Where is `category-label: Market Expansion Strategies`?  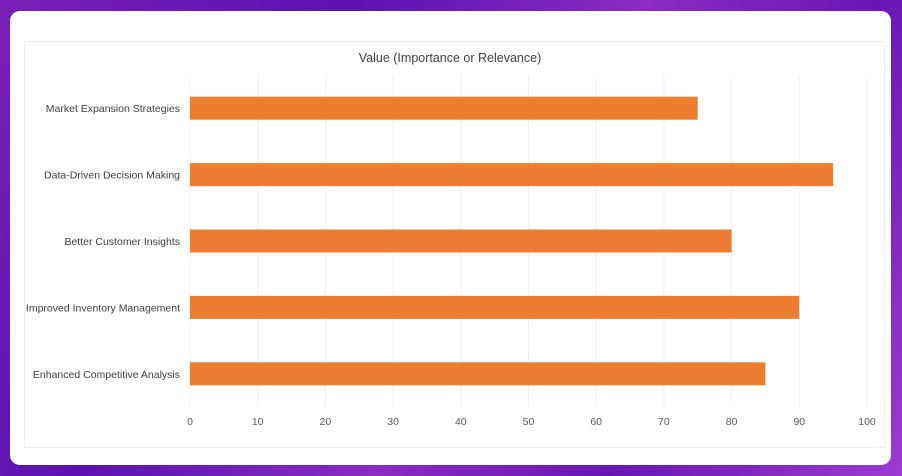 category-label: Market Expansion Strategies is located at coordinates (113, 109).